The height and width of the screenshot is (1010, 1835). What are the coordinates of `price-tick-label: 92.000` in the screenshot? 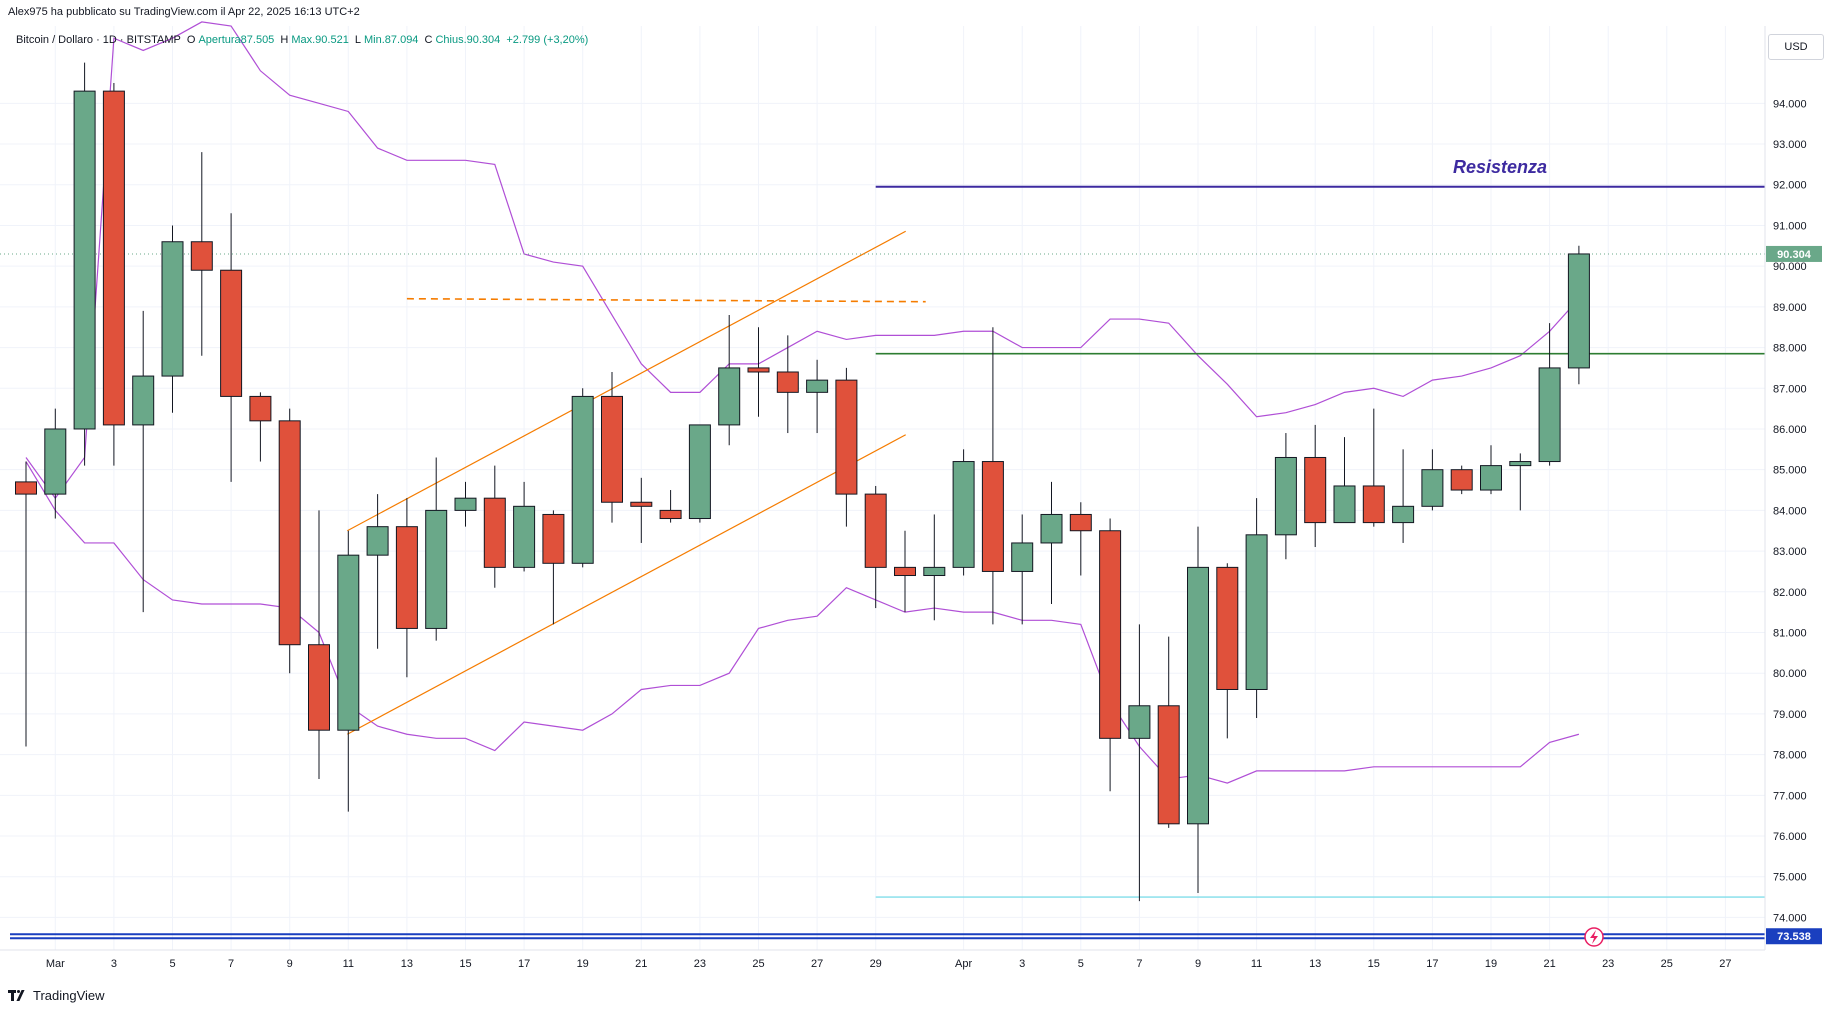 It's located at (1790, 186).